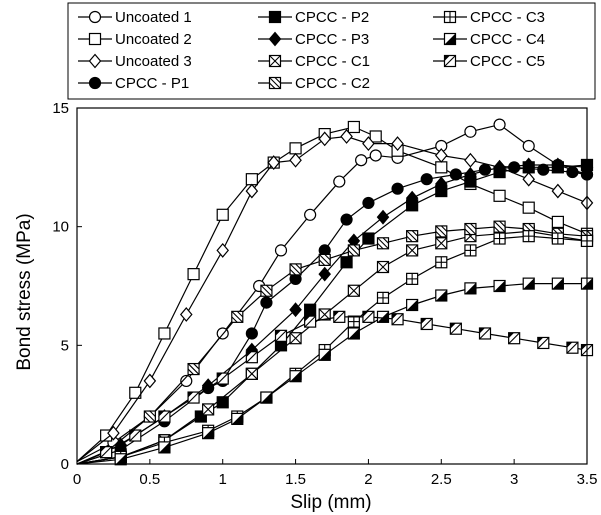 The image size is (601, 515). Describe the element at coordinates (24, 291) in the screenshot. I see `y-axis-title: Bond stress (MPa)` at that location.